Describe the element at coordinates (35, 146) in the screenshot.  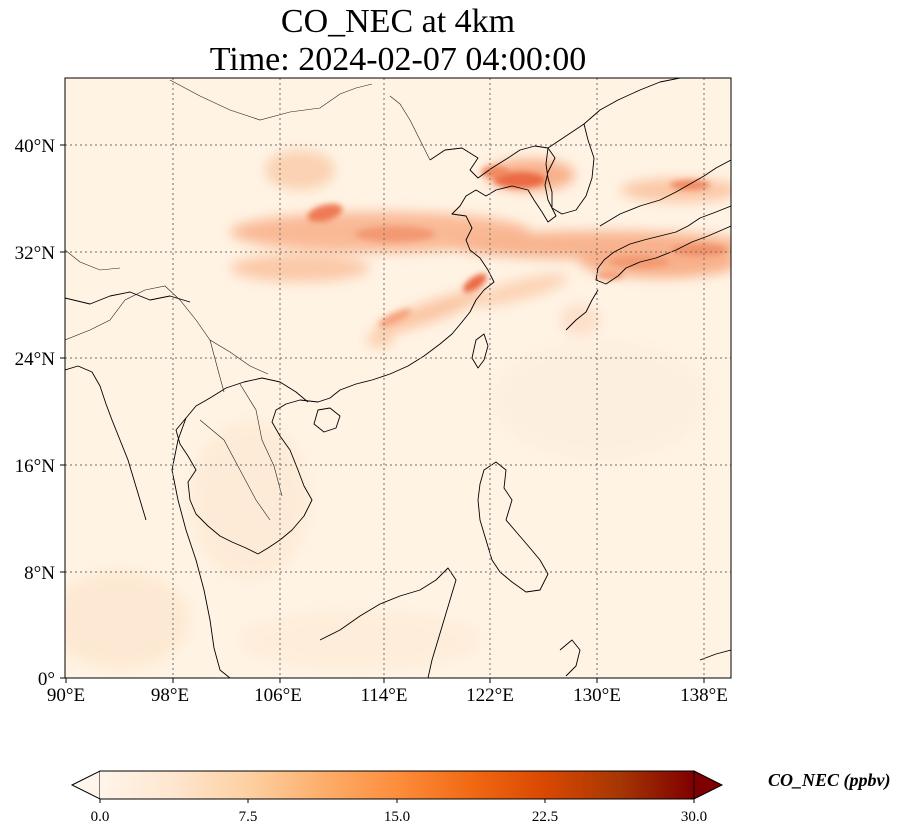
I see `lat-label: 40°N` at that location.